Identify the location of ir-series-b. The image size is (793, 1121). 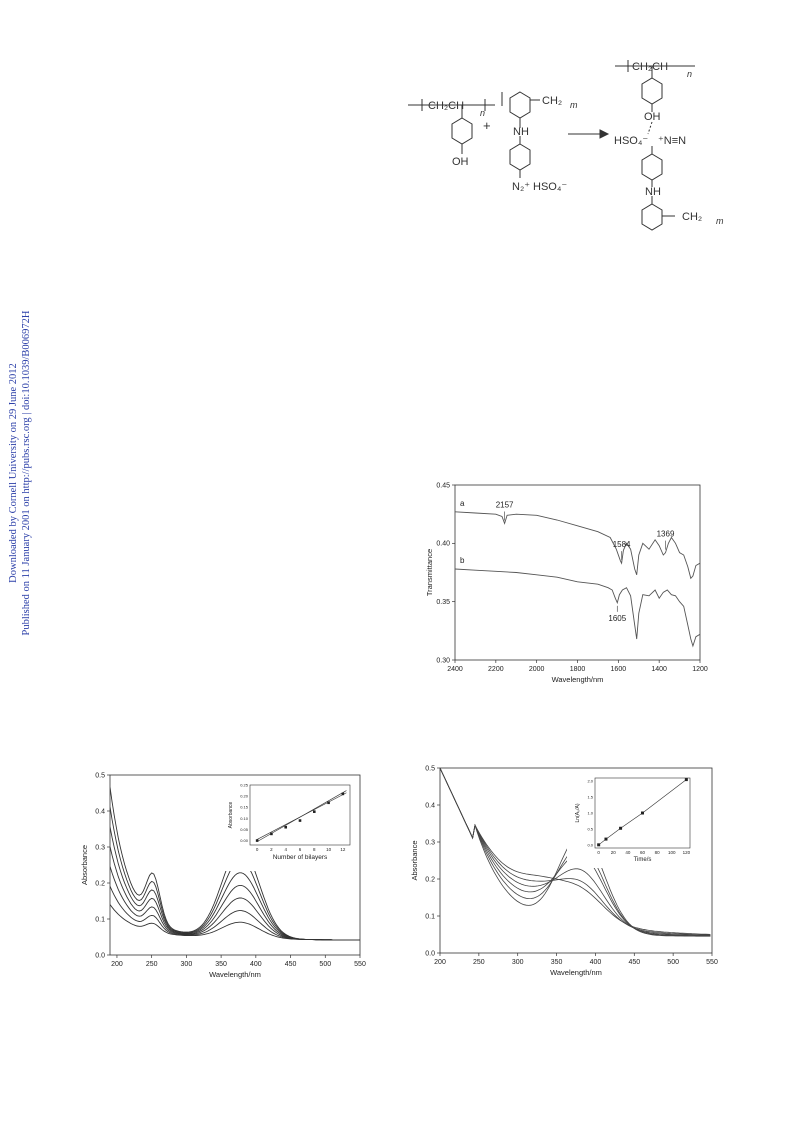
(577, 608).